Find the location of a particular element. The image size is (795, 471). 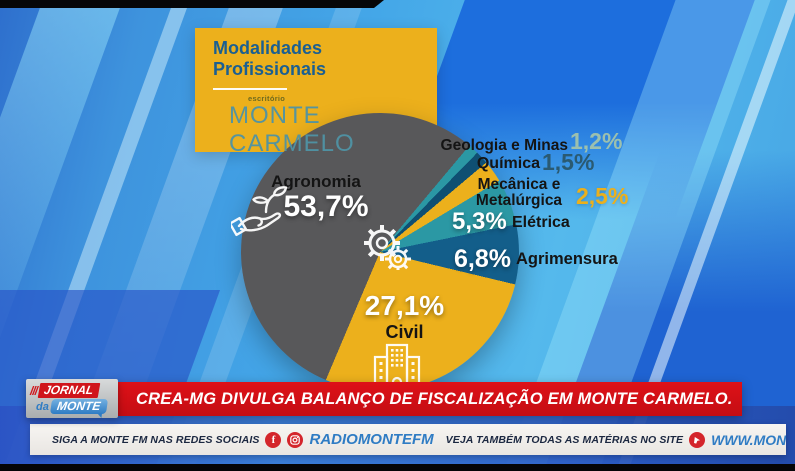

cursor-icon is located at coordinates (697, 439).